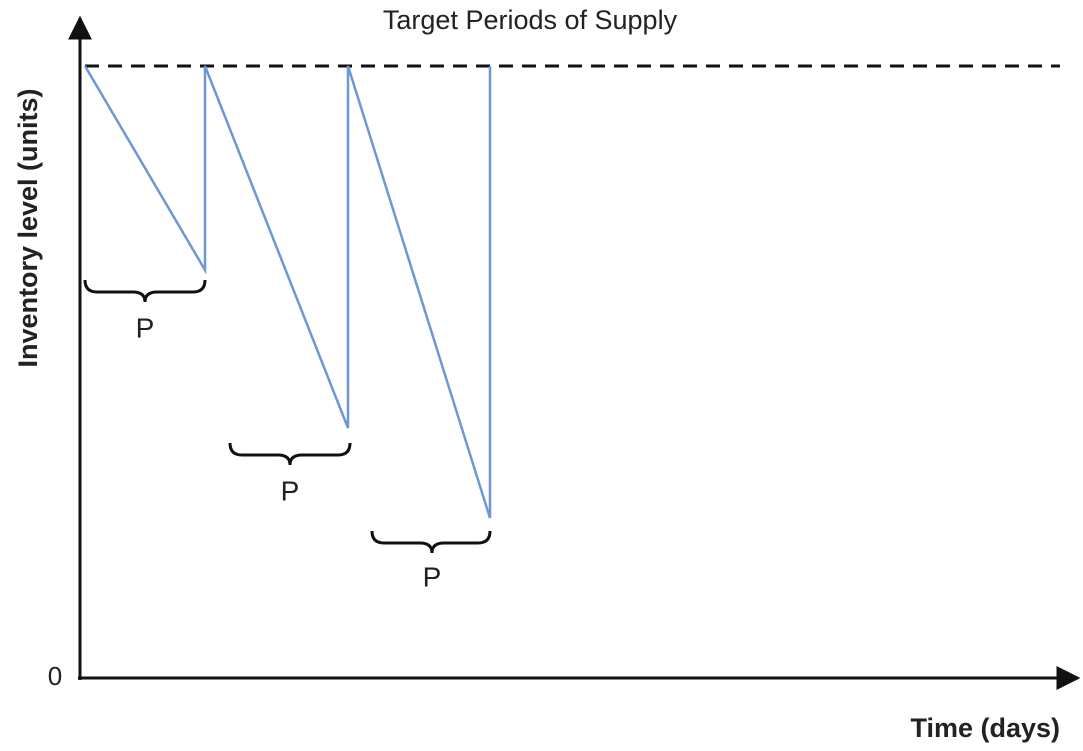 The image size is (1083, 751). Describe the element at coordinates (985, 728) in the screenshot. I see `x-axis-label: Time (days)` at that location.